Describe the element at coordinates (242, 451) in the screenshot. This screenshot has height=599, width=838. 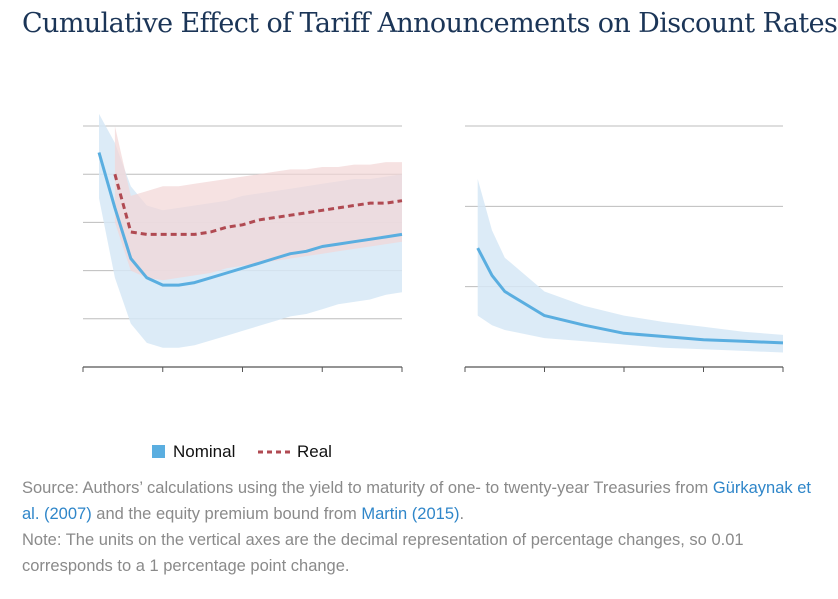
I see `legend: Nominal Real` at that location.